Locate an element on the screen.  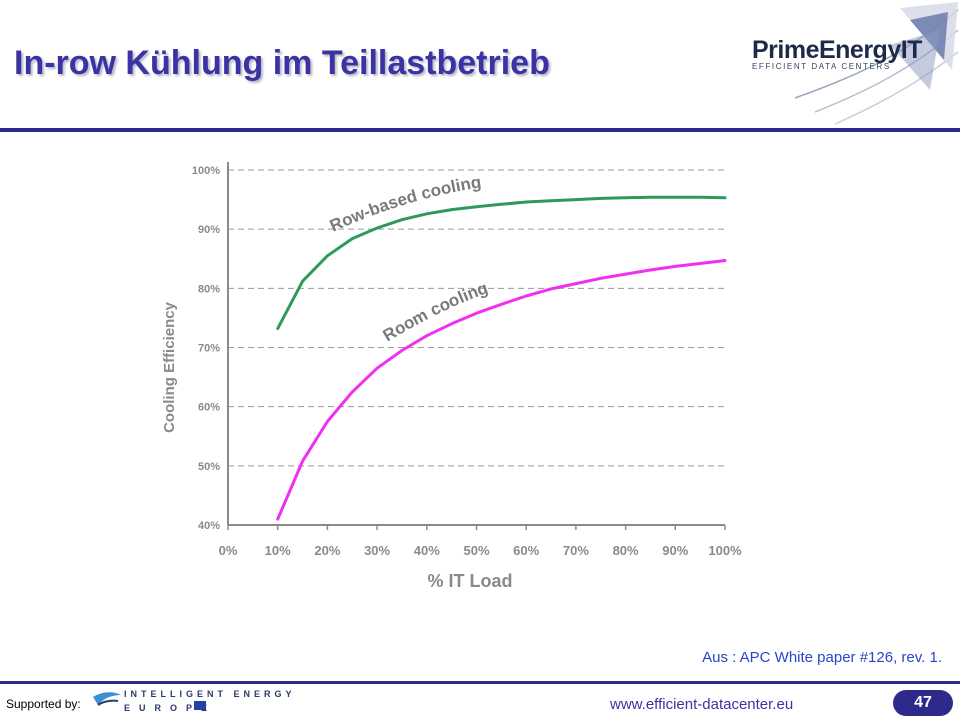
x-tick-label: 0% is located at coordinates (228, 550).